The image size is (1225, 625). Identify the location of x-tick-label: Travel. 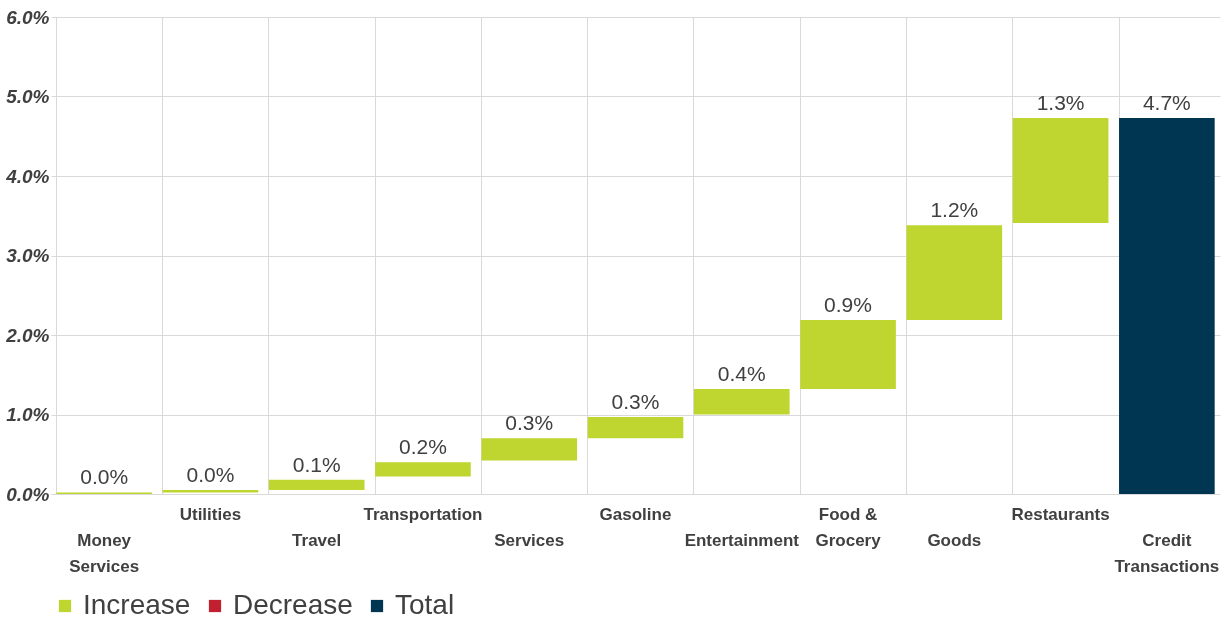
(317, 540).